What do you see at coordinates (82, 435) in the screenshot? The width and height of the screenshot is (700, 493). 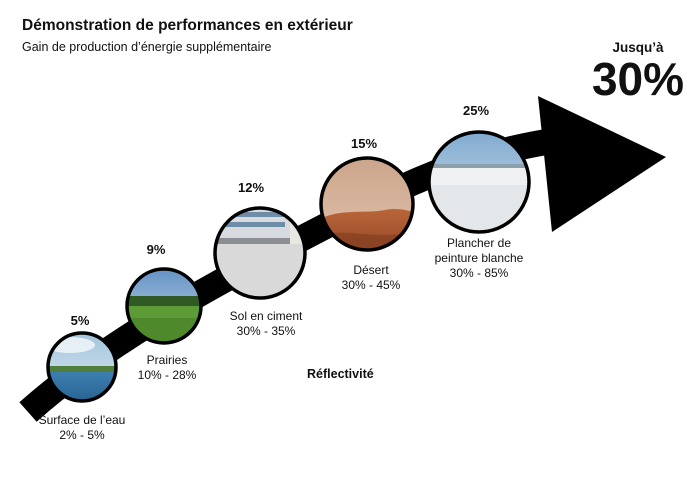 I see `stage-range-water: 2% - 5%` at bounding box center [82, 435].